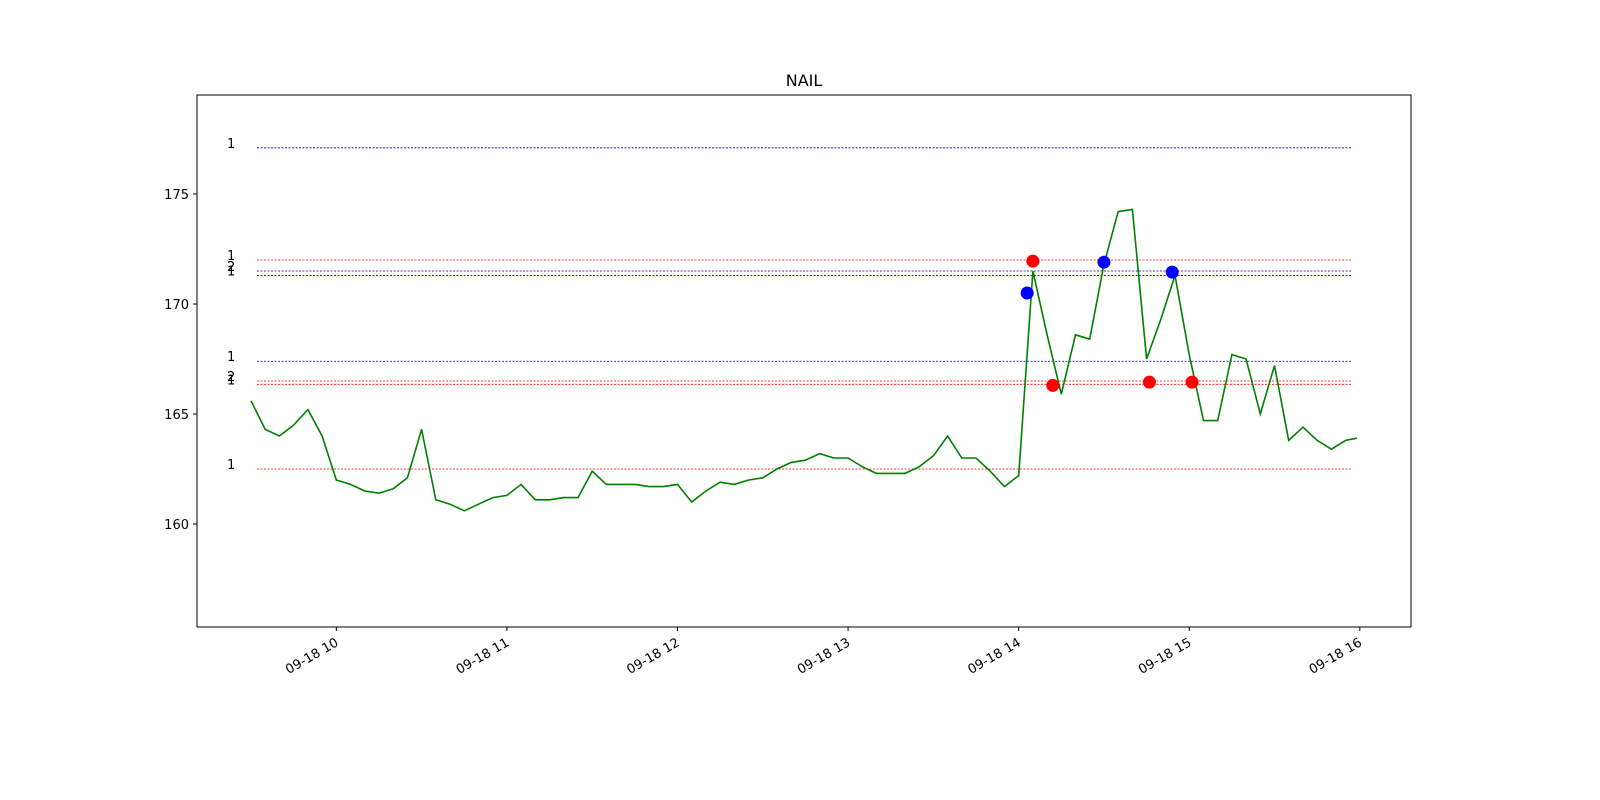 The width and height of the screenshot is (1600, 800). What do you see at coordinates (176, 525) in the screenshot?
I see `y-tick-label: 160` at bounding box center [176, 525].